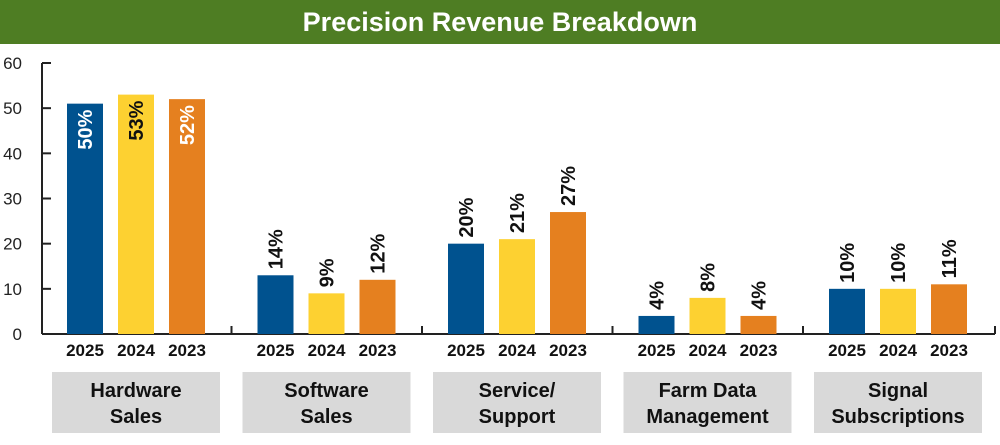  What do you see at coordinates (12, 199) in the screenshot?
I see `y-tick-label: 30` at bounding box center [12, 199].